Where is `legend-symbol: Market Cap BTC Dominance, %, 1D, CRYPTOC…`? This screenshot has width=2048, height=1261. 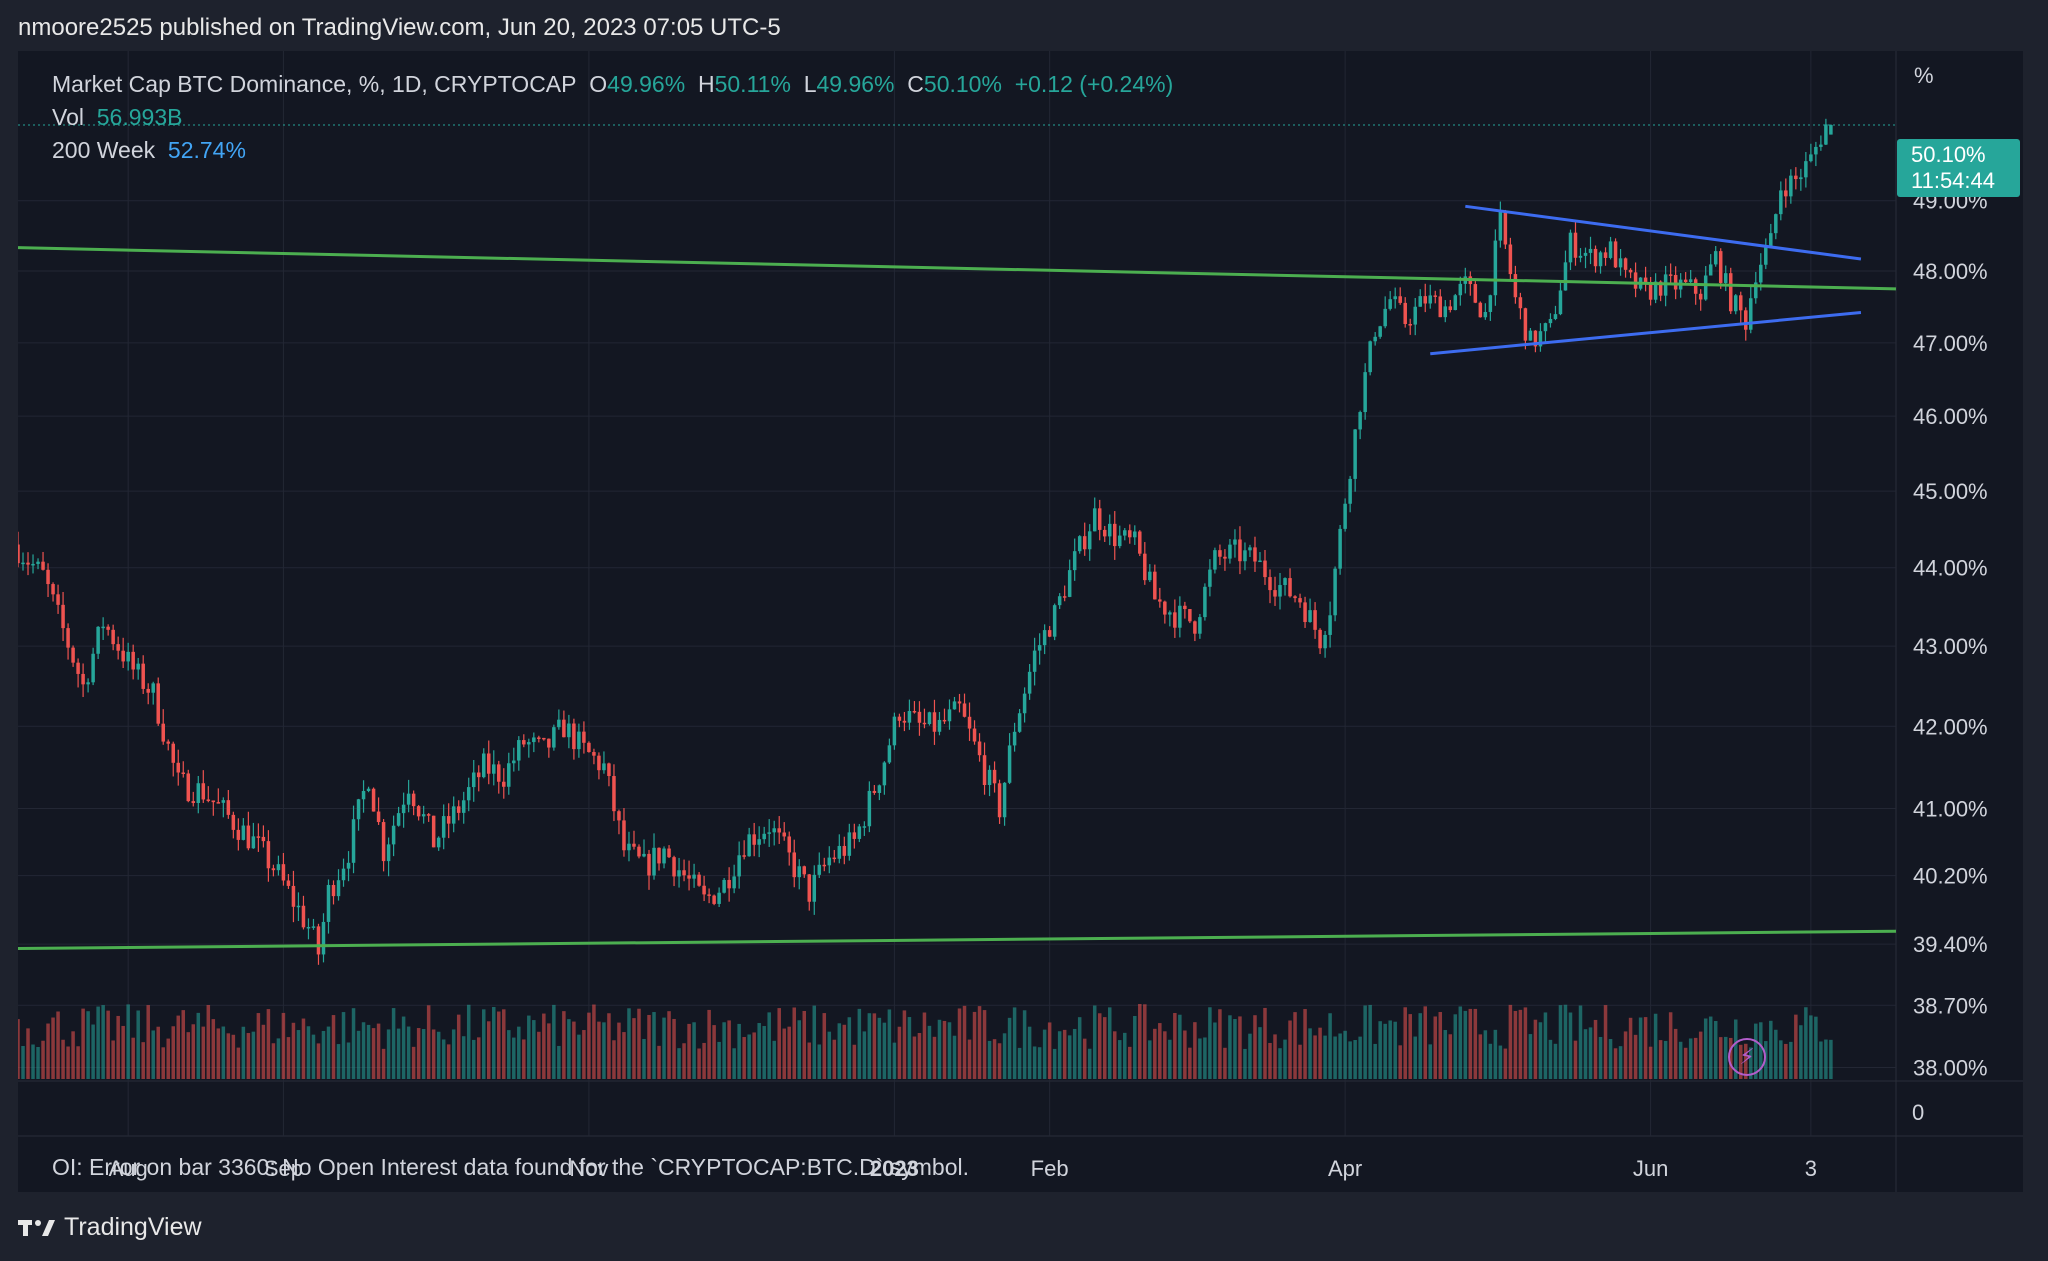 legend-symbol: Market Cap BTC Dominance, %, 1D, CRYPTOC… is located at coordinates (314, 84).